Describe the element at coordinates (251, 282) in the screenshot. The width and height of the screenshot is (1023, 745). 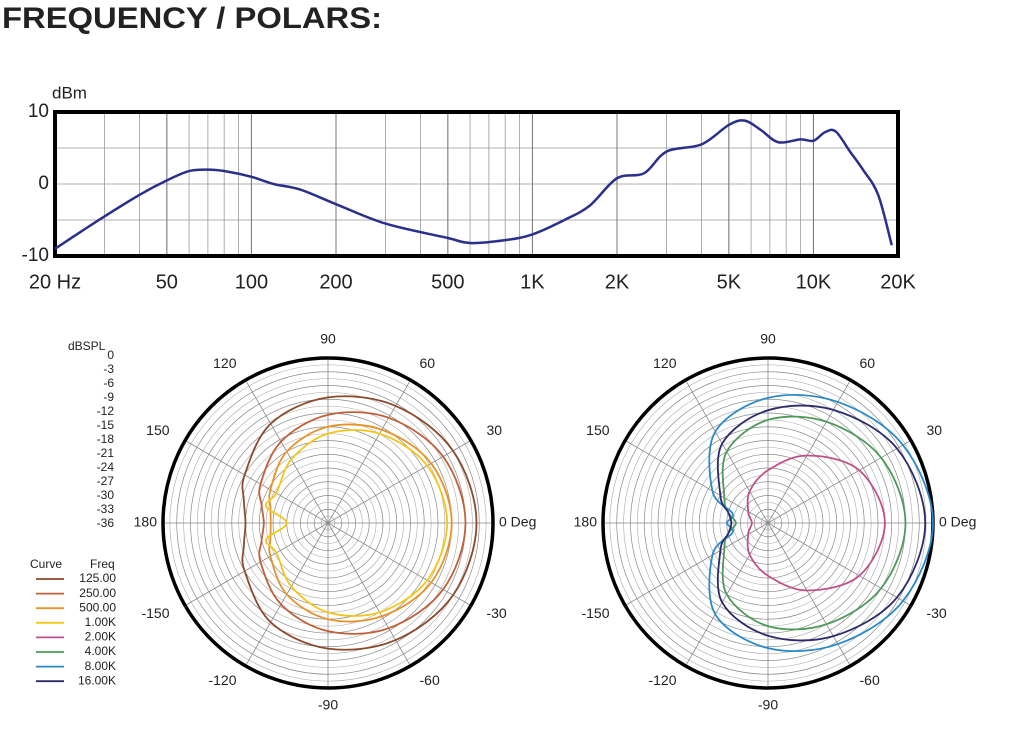
I see `x-tick-label: 100` at that location.